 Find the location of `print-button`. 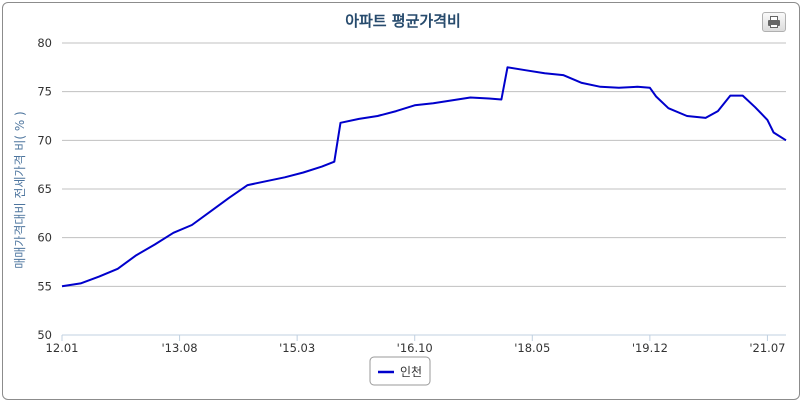

print-button is located at coordinates (774, 22).